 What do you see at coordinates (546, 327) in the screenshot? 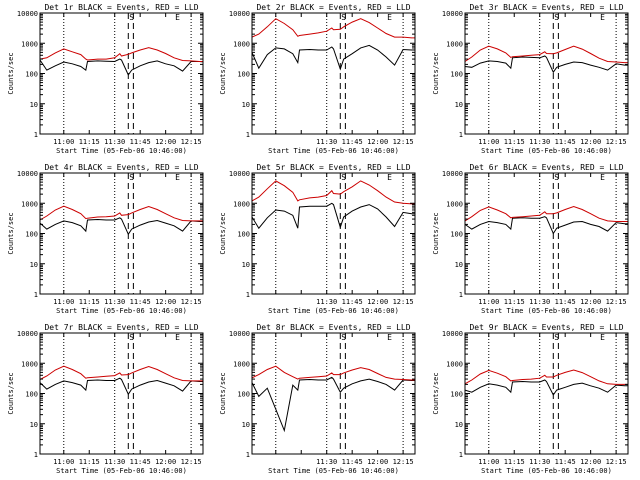
I see `panel-title: Det 9r BLACK = Events, RED = LLD` at bounding box center [546, 327].